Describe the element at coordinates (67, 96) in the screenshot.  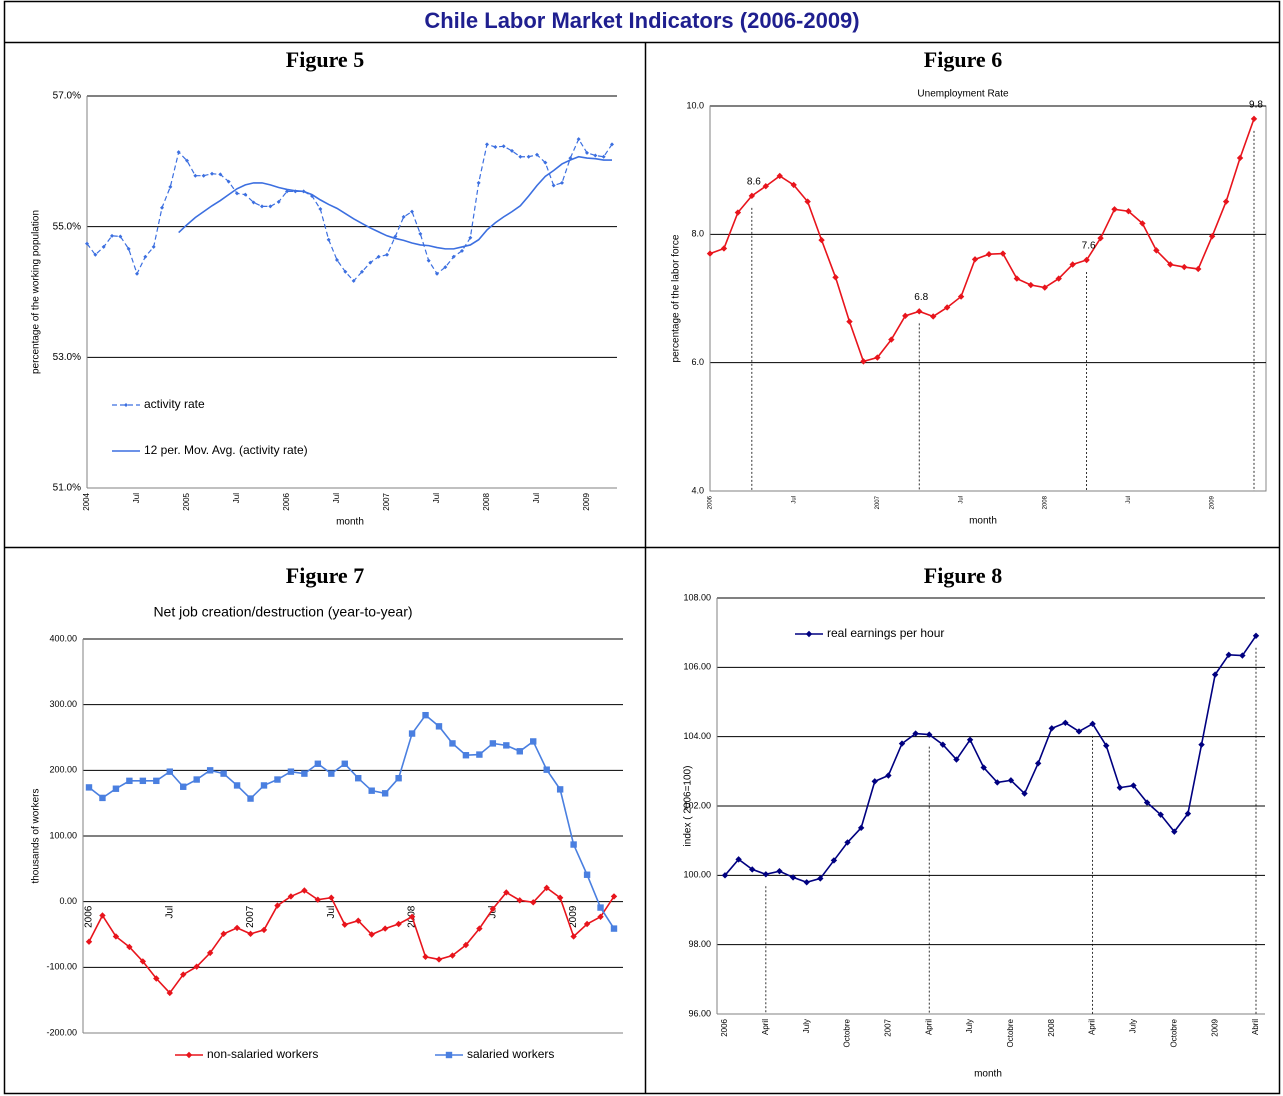
I see `y-tick-label: 57.0%` at that location.